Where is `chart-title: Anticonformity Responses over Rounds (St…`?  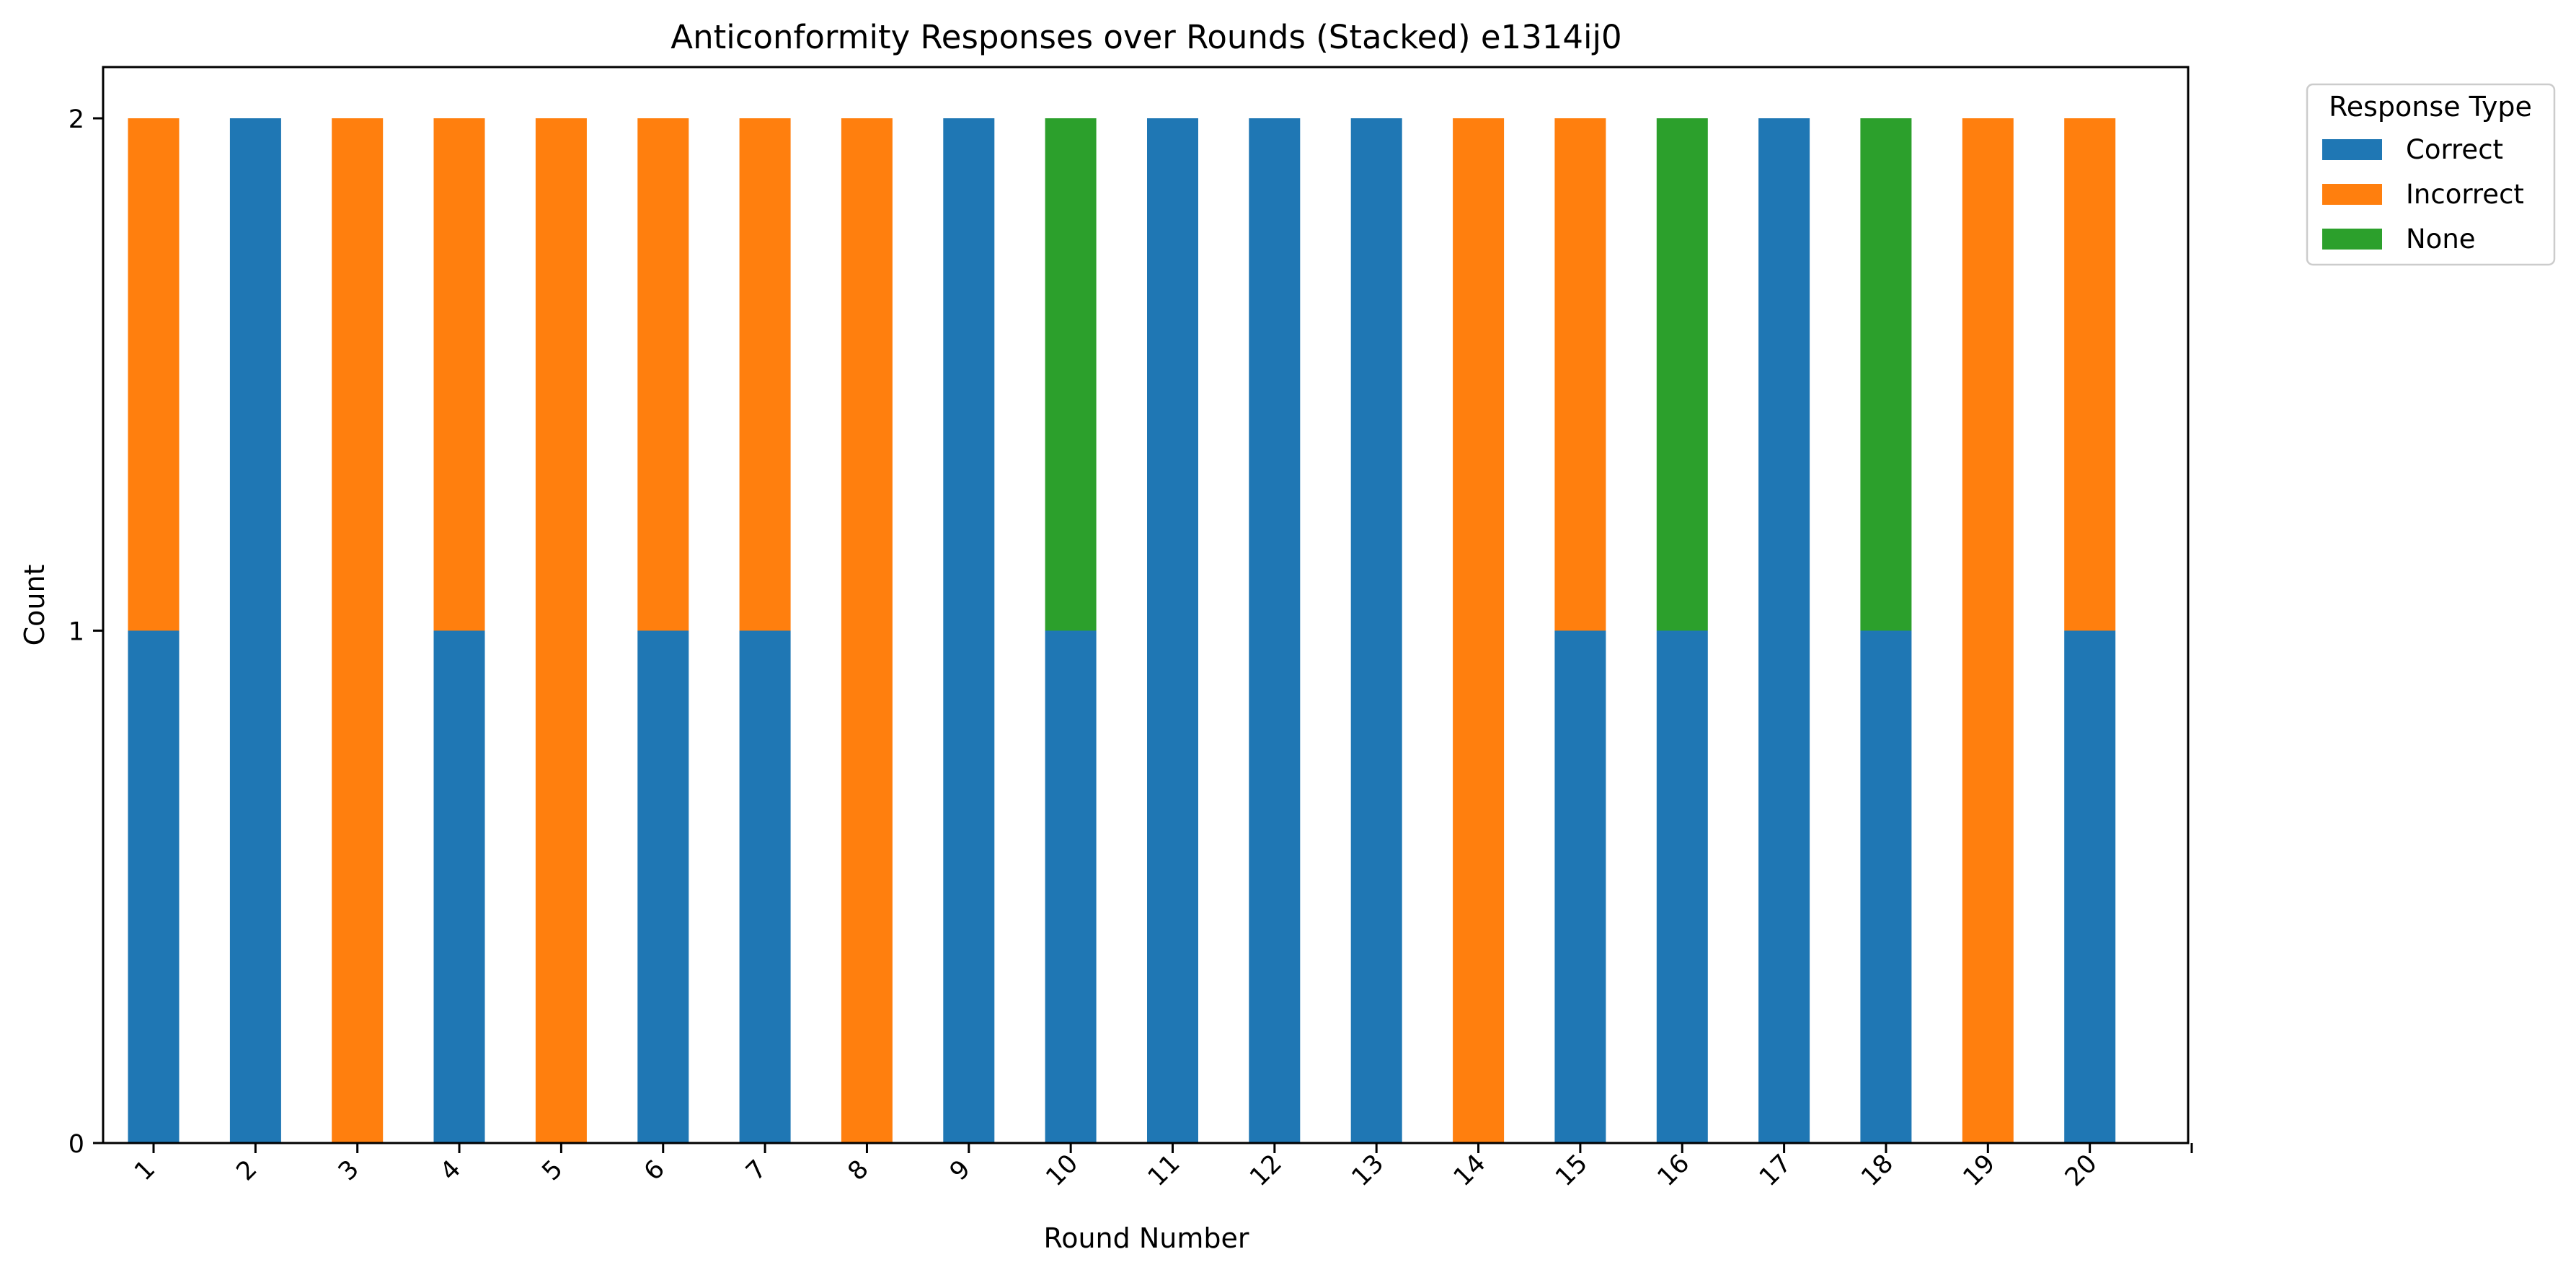 chart-title: Anticonformity Responses over Rounds (St… is located at coordinates (1145, 37).